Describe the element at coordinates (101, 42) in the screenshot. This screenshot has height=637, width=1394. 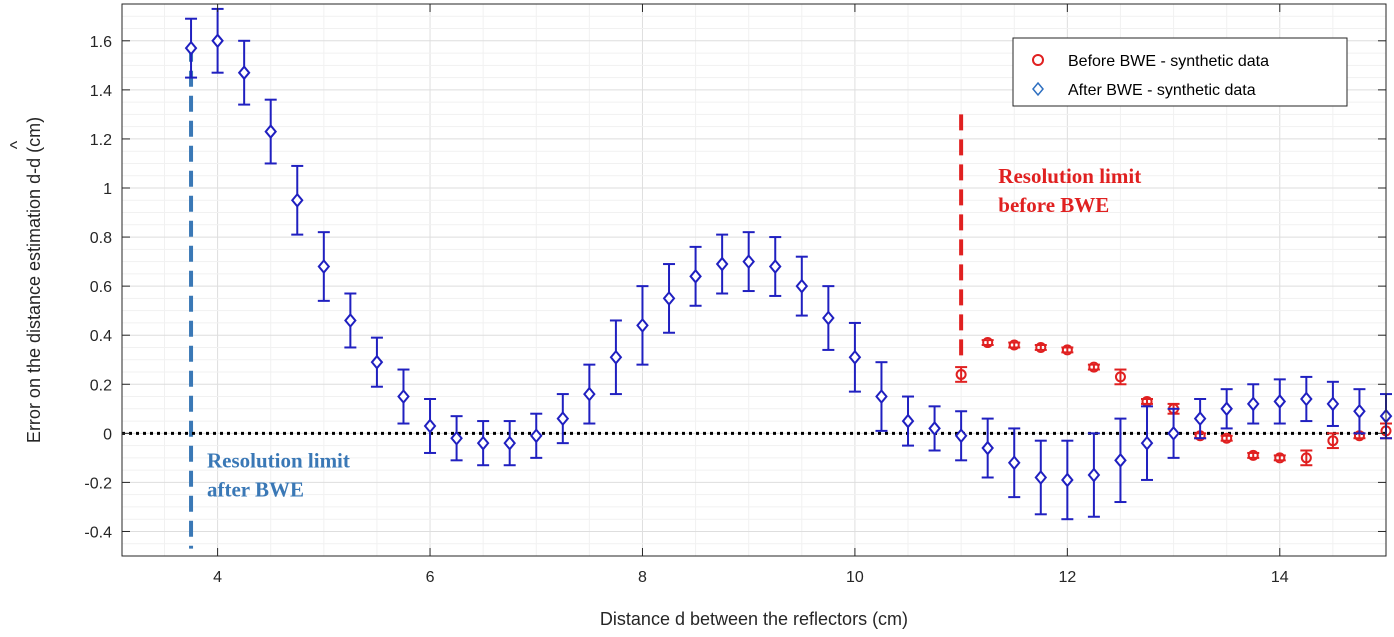
I see `y-tick-label: 1.6` at that location.